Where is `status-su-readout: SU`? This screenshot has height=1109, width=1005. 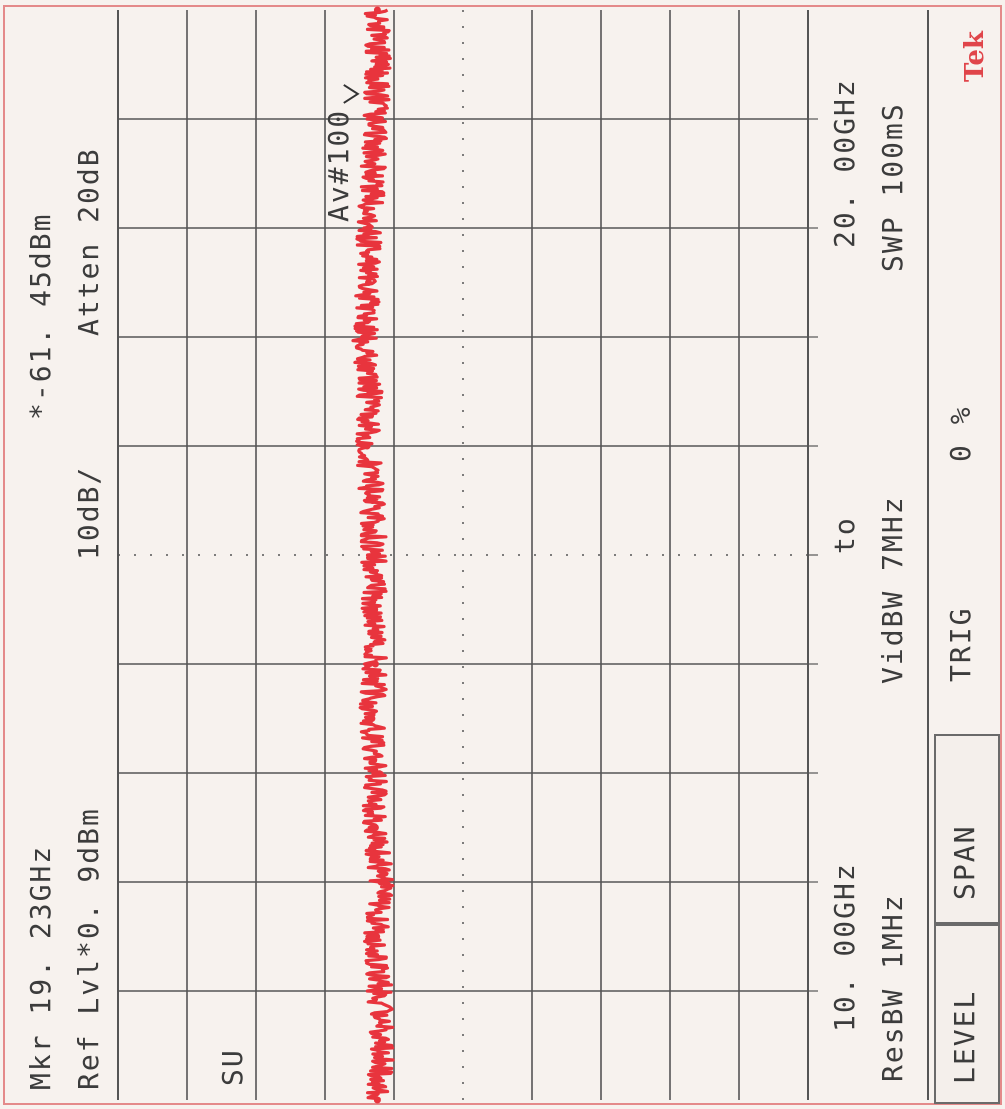 status-su-readout: SU is located at coordinates (232, 1067).